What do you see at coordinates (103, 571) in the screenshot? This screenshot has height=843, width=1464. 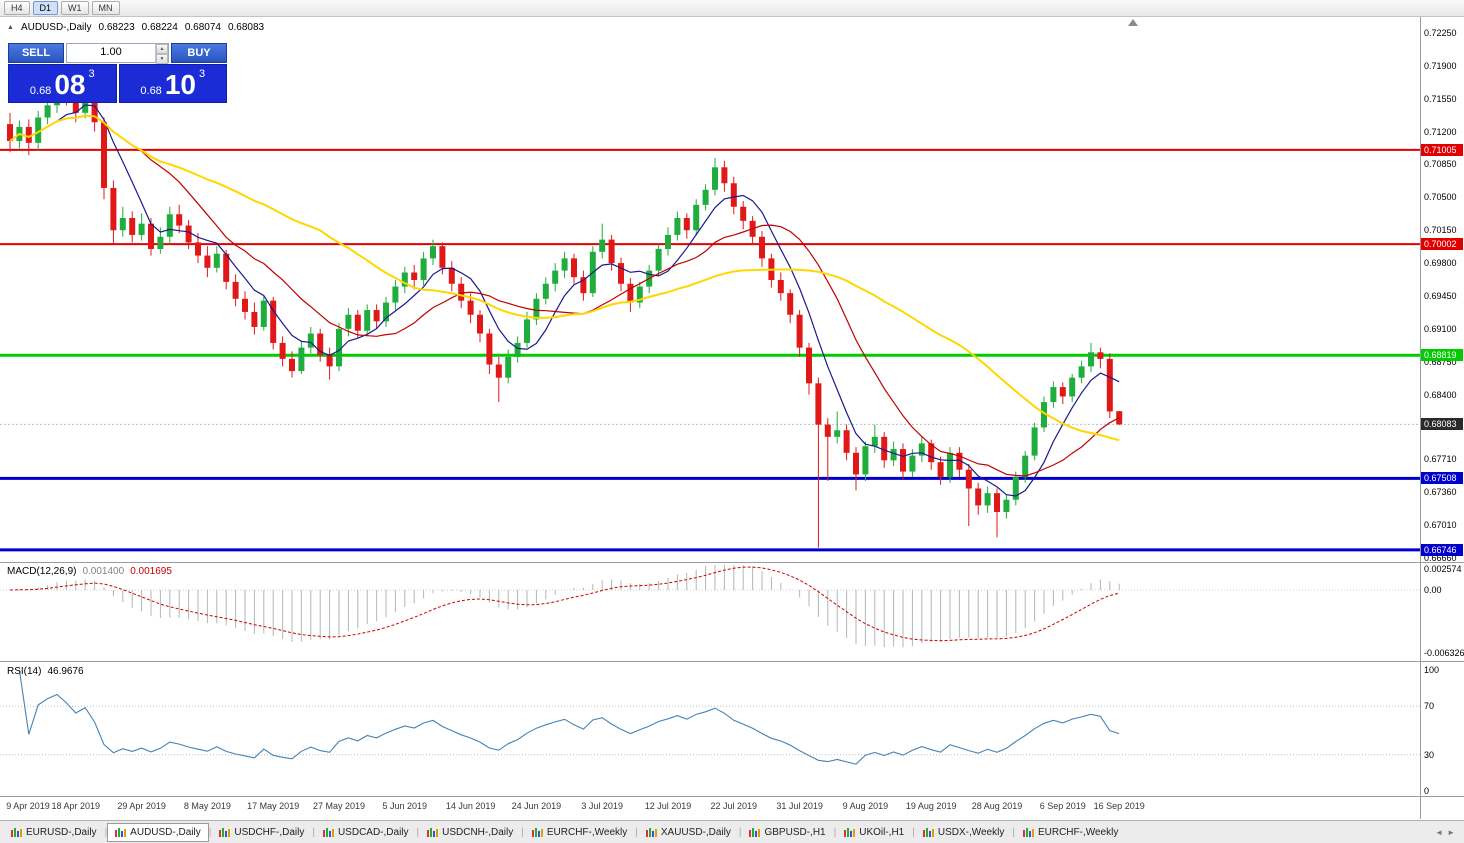 I see `macd-main-value: 0.001400` at bounding box center [103, 571].